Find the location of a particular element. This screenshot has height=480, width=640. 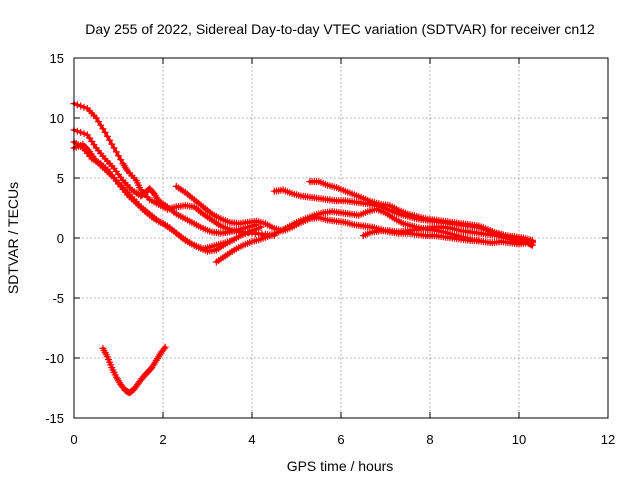

x-tick-label: 4 is located at coordinates (251, 439).